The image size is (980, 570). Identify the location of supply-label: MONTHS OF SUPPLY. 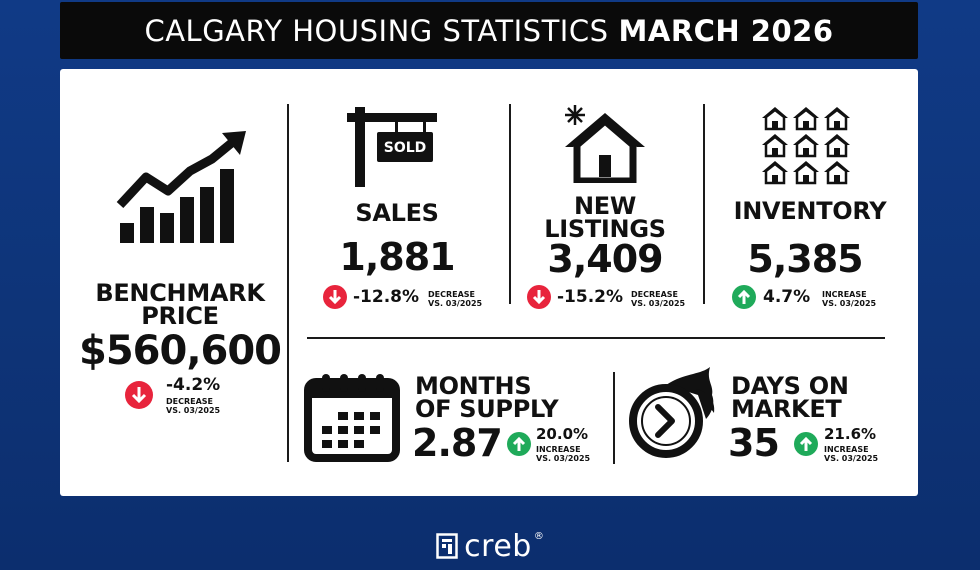
(487, 397).